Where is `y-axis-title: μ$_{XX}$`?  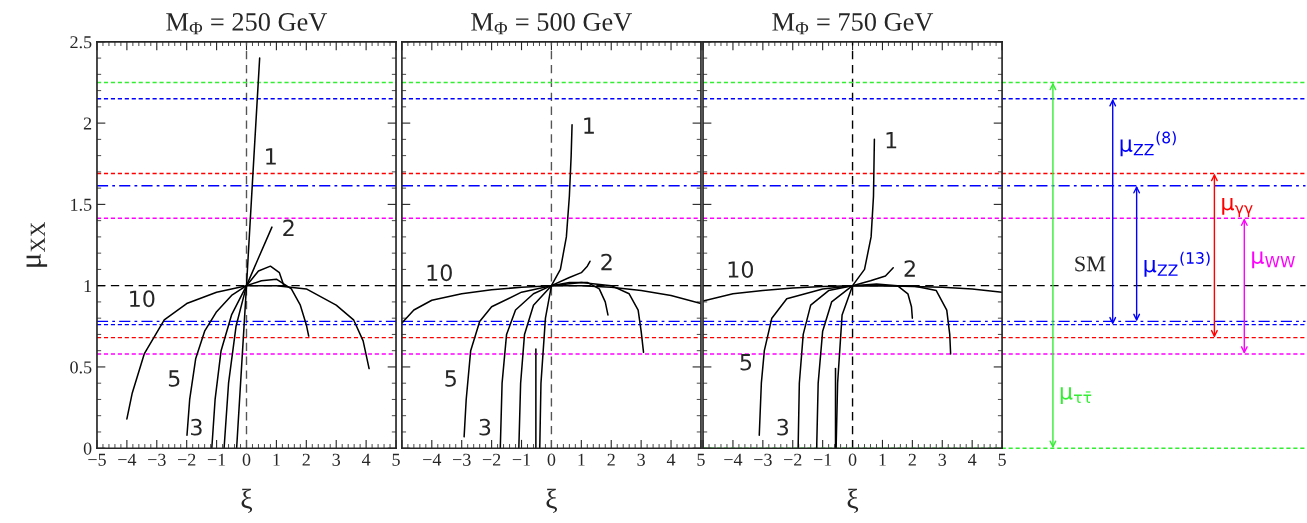 y-axis-title: μ$_{XX}$ is located at coordinates (37, 244).